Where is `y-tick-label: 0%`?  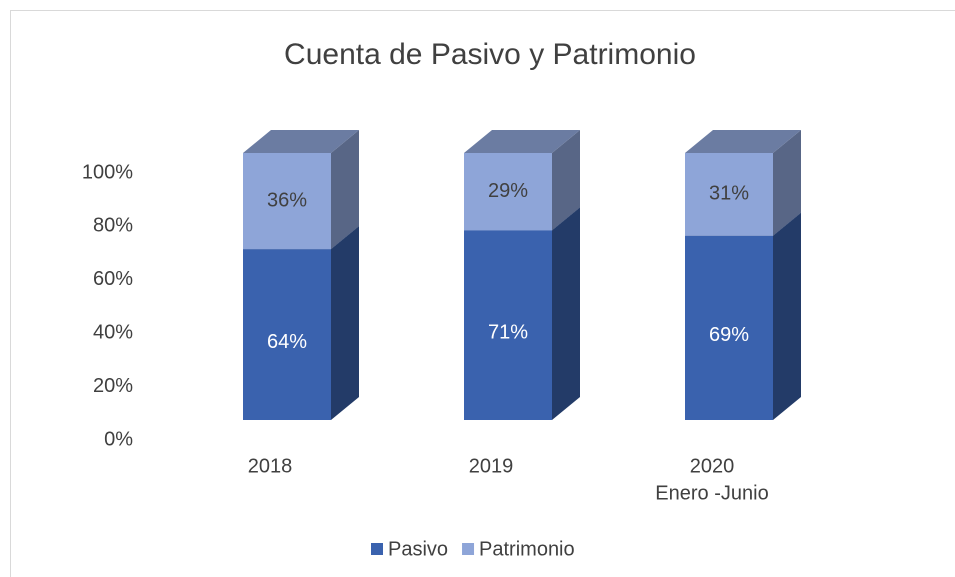
y-tick-label: 0% is located at coordinates (118, 439).